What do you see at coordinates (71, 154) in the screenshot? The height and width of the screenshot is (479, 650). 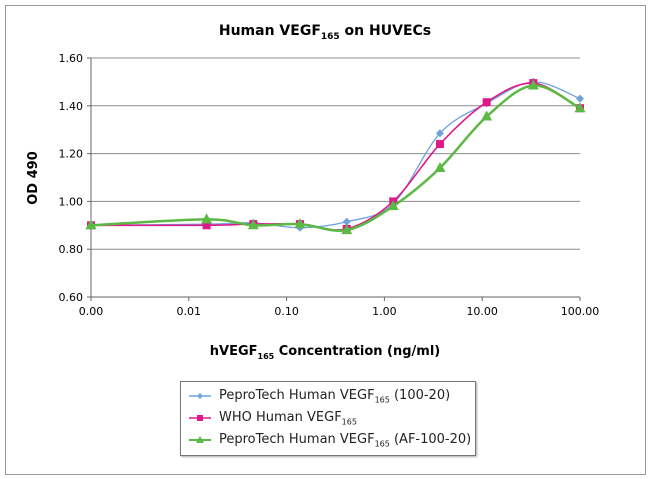 I see `y-tick-label: 1.20` at bounding box center [71, 154].